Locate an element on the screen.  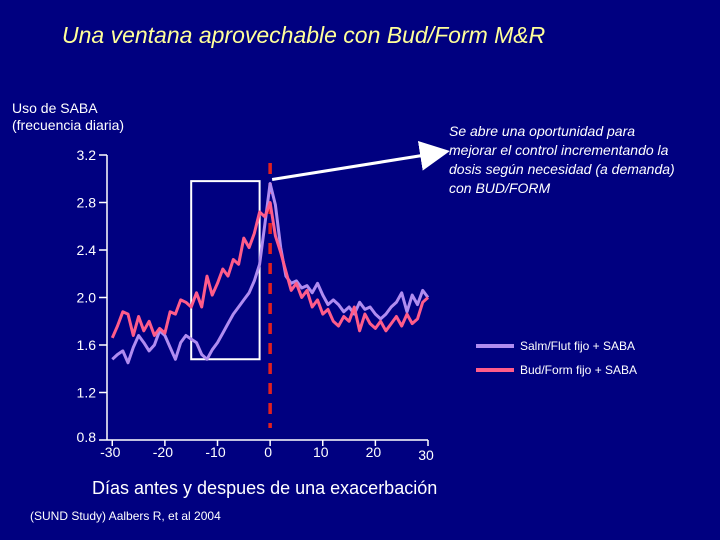
x-tick-label: -10 is located at coordinates (215, 452).